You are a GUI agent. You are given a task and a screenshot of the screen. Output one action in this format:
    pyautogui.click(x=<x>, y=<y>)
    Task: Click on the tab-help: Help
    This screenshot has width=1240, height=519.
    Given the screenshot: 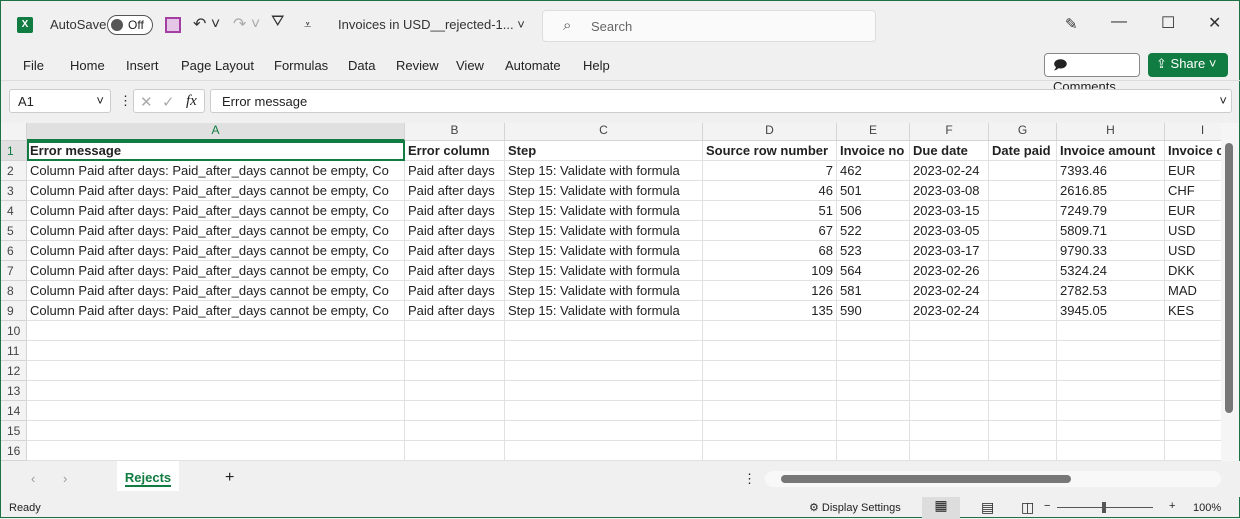 What is the action you would take?
    pyautogui.click(x=596, y=65)
    